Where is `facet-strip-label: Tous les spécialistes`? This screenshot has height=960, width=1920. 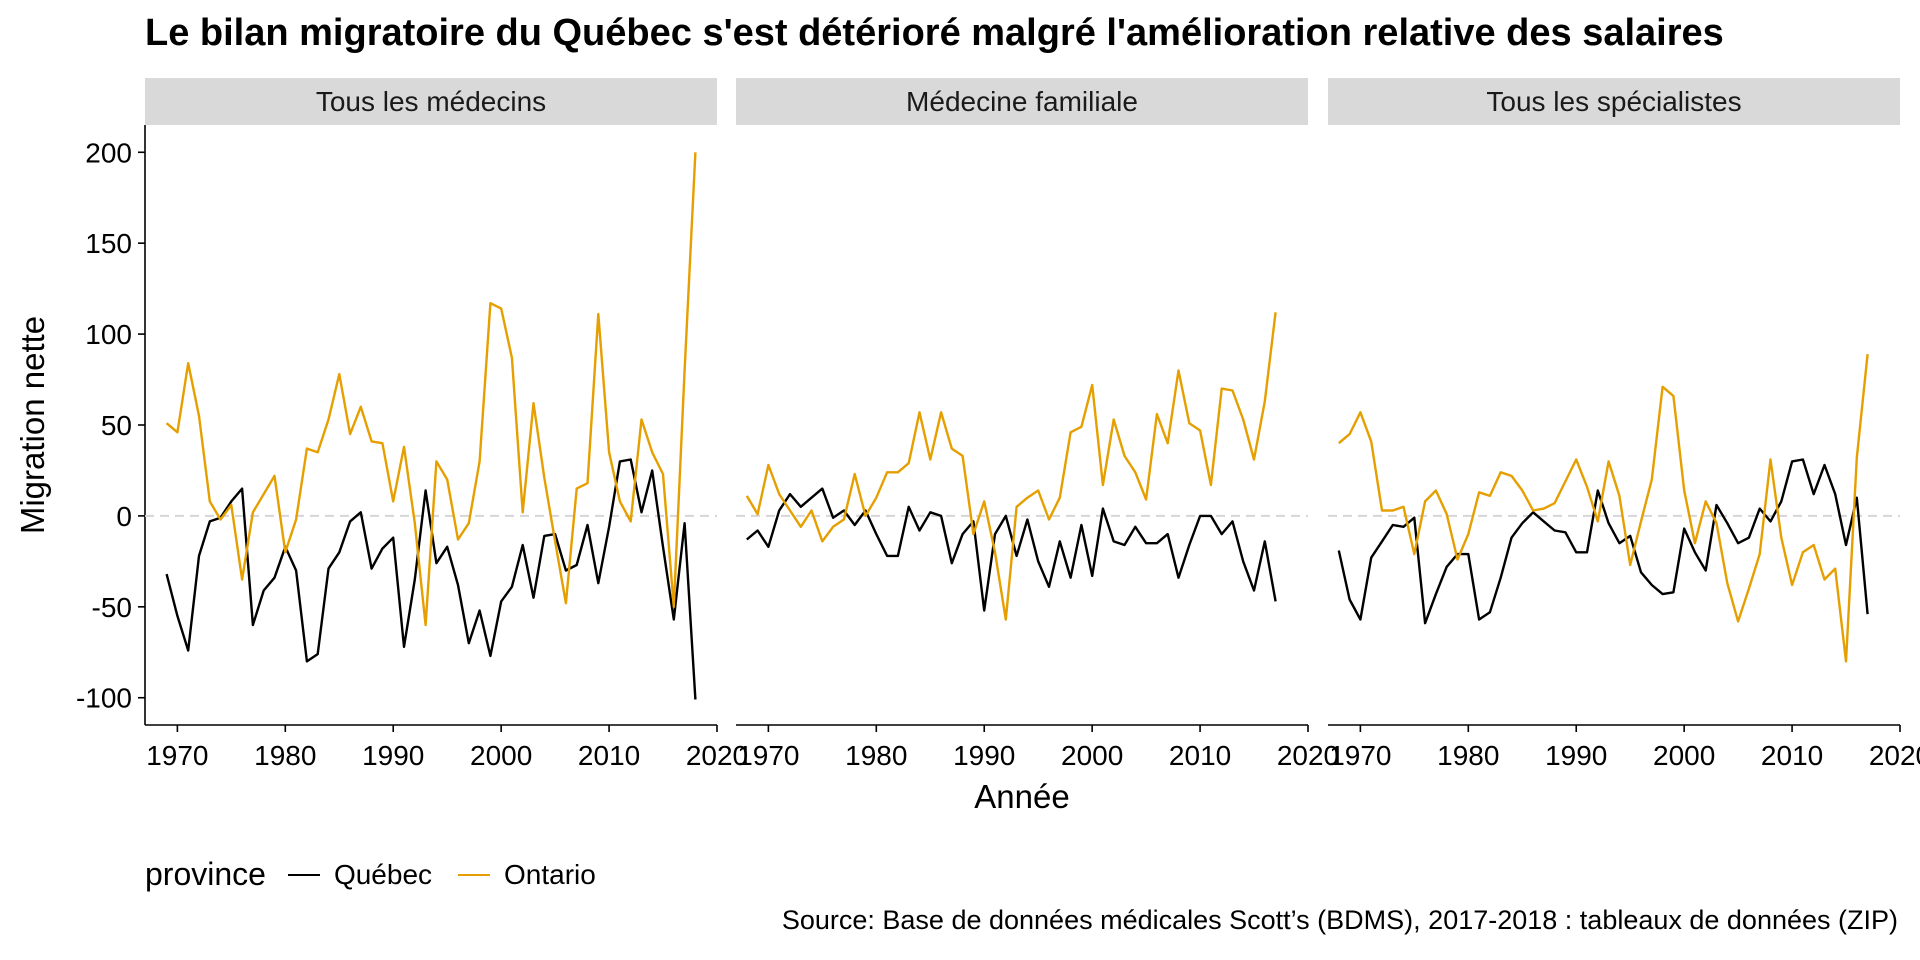
facet-strip-label: Tous les spécialistes is located at coordinates (1613, 101).